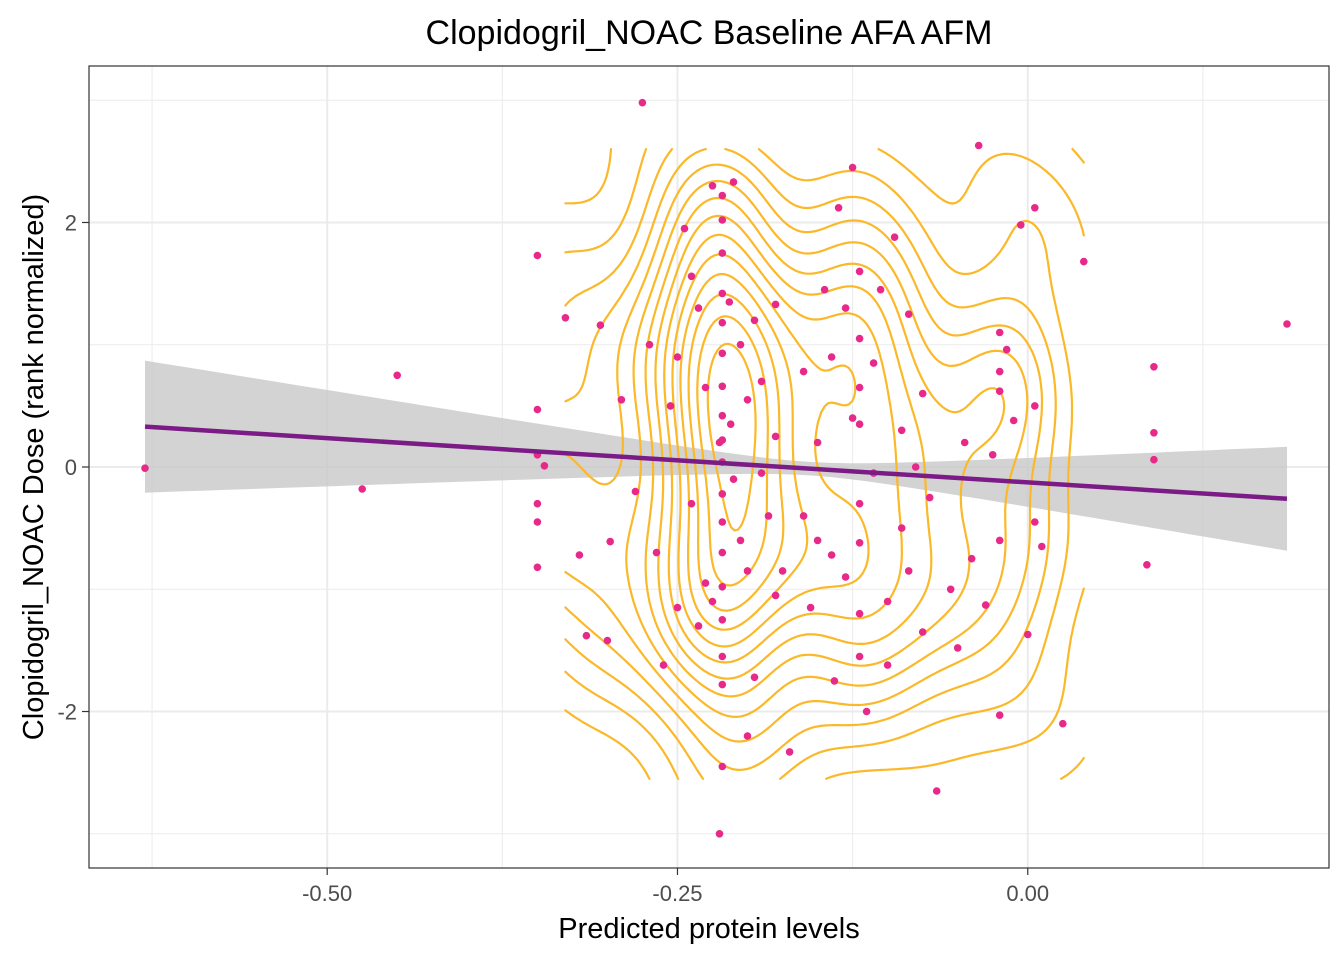  What do you see at coordinates (708, 929) in the screenshot?
I see `x-axis-title: Predicted protein levels` at bounding box center [708, 929].